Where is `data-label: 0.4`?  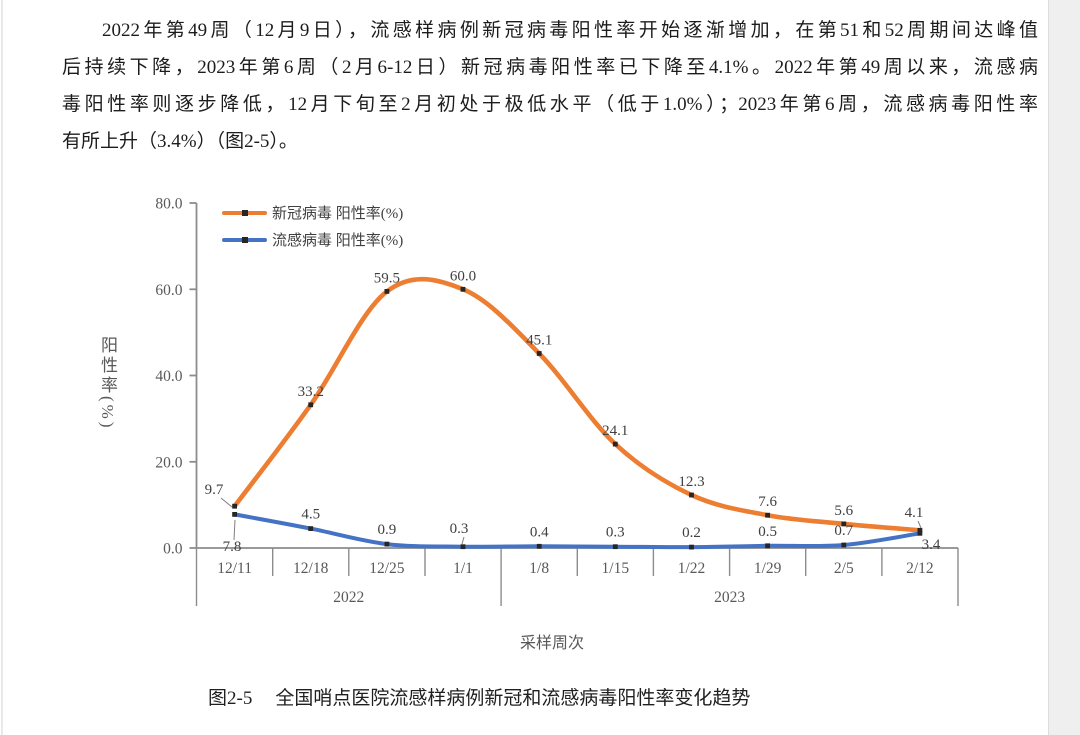
data-label: 0.4 is located at coordinates (539, 532).